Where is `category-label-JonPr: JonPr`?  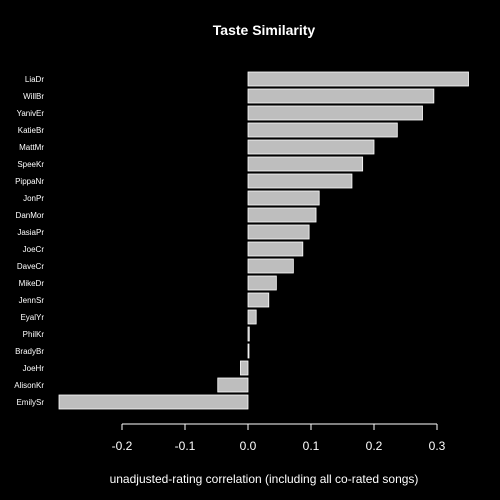
category-label-JonPr: JonPr is located at coordinates (33, 198).